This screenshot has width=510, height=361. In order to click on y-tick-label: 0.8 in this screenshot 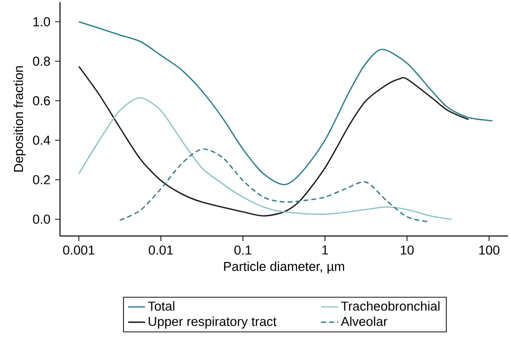, I will do `click(41, 61)`.